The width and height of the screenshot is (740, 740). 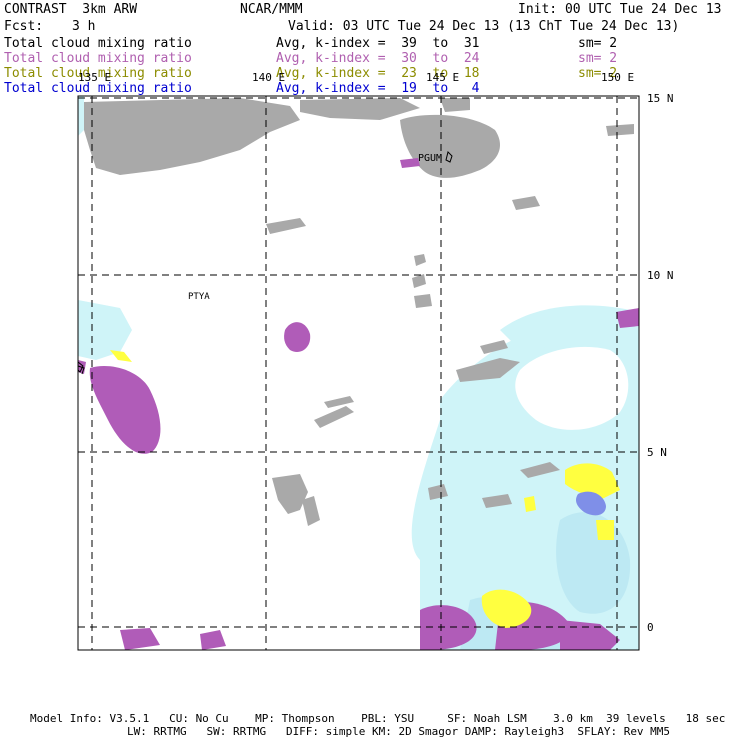 What do you see at coordinates (71, 9) in the screenshot?
I see `product-title: CONTRAST 3km ARW` at bounding box center [71, 9].